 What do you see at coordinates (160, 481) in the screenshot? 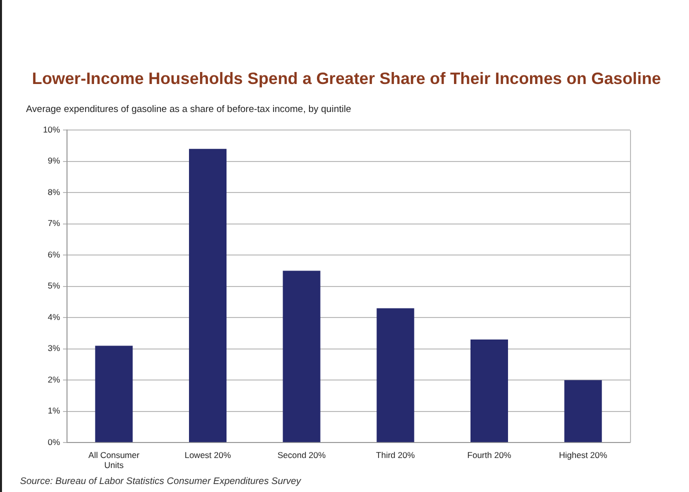
I see `source-note: Source: Bureau of Labor Statistics Consumer Expenditures Survey` at bounding box center [160, 481].